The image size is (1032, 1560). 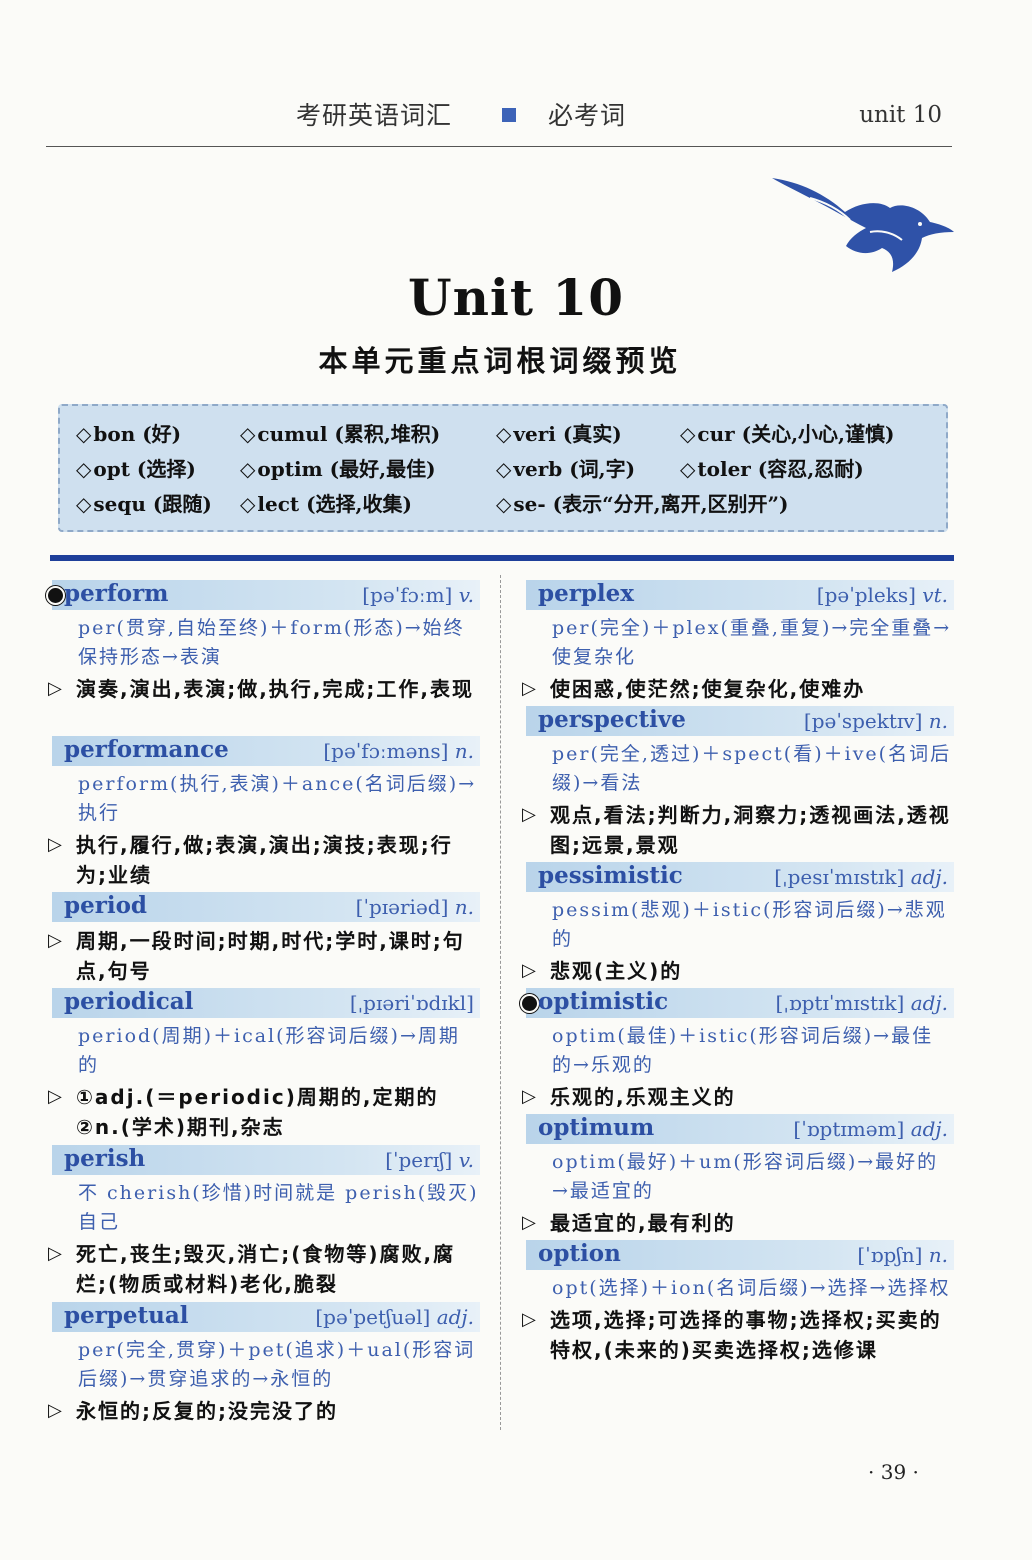 What do you see at coordinates (266, 1317) in the screenshot?
I see `entry-head: perpetual [pəˈpetʃuəl] adj.` at bounding box center [266, 1317].